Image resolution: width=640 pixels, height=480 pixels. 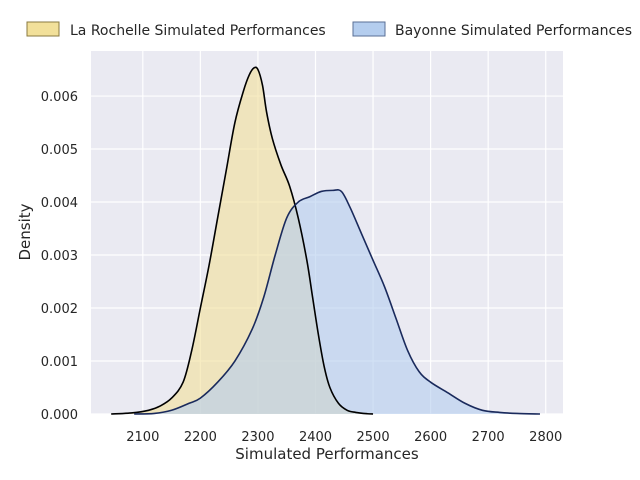 I want to click on y-tick-label: 0.006, so click(x=59, y=97).